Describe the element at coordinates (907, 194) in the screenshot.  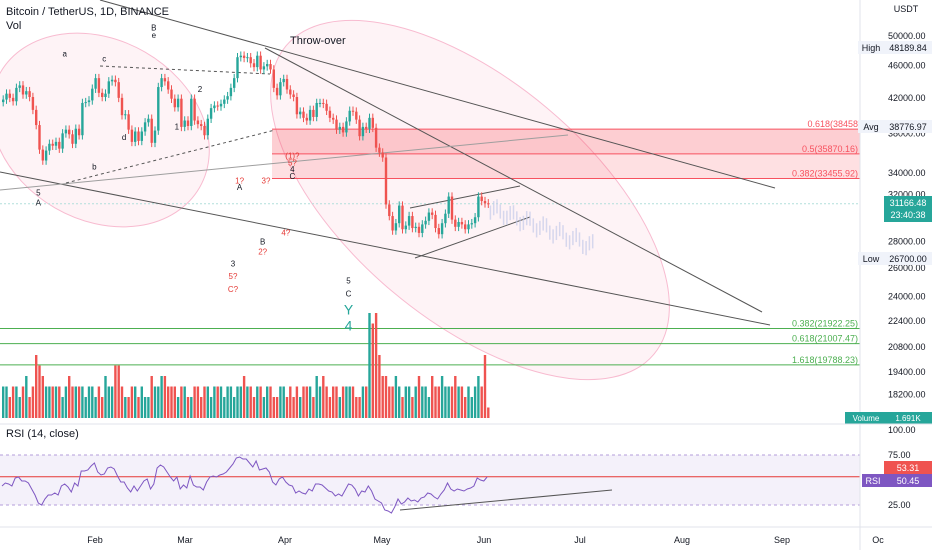
I see `price-tick: 32000.00` at that location.